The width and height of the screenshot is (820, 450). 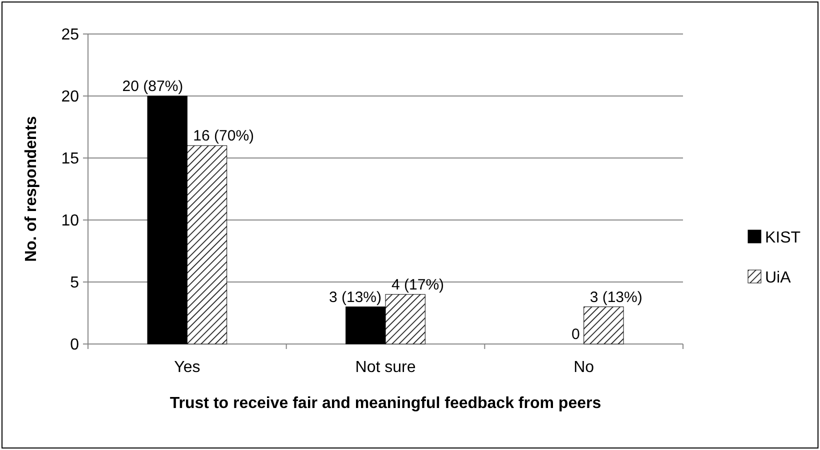 I want to click on y-tick-label: 25, so click(x=70, y=35).